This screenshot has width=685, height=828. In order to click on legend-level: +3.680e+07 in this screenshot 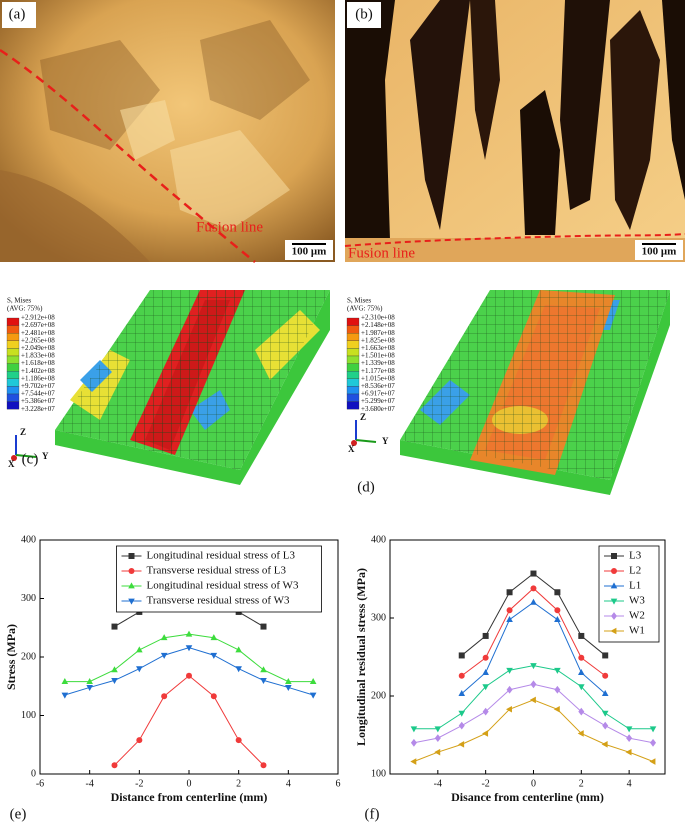, I will do `click(378, 409)`.